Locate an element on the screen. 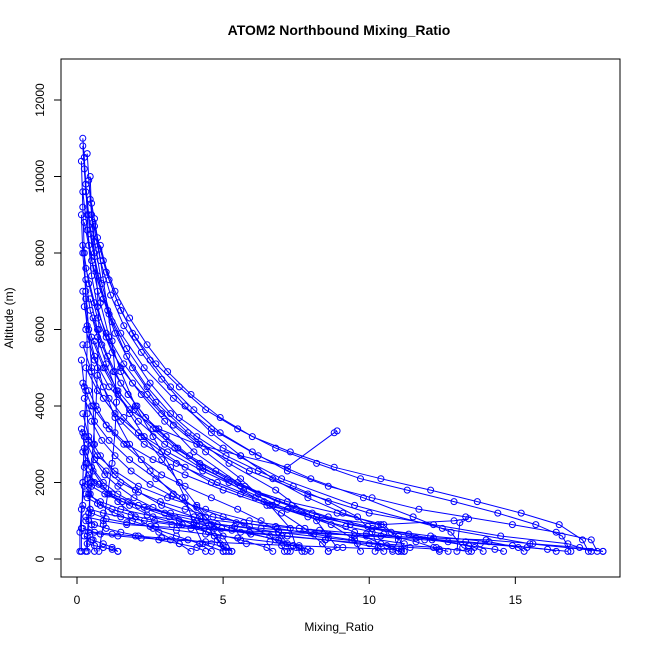 This screenshot has width=650, height=650. y-axis: 0 2000 4000 6000 8000 10000 12000 is located at coordinates (47, 322).